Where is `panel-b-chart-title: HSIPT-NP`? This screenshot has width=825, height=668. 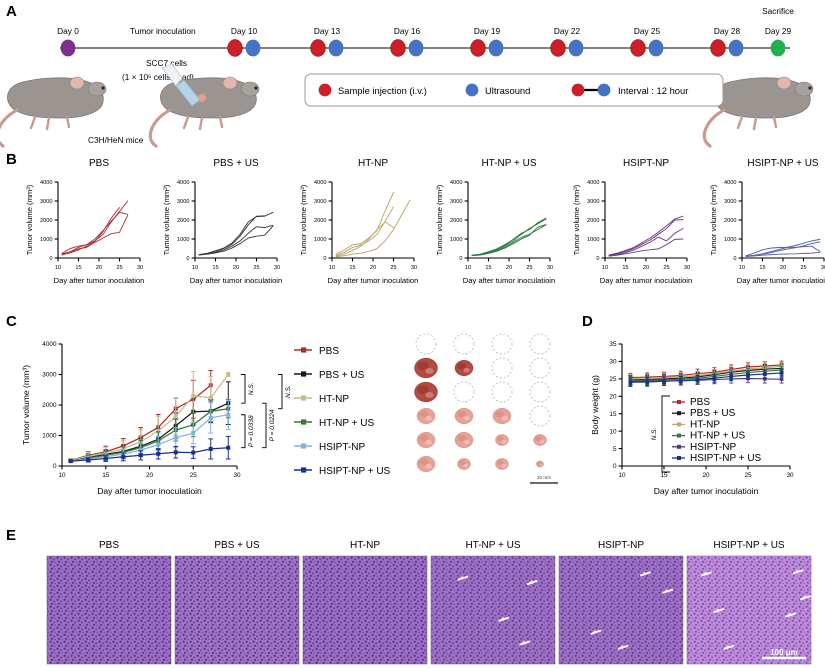 panel-b-chart-title: HSIPT-NP is located at coordinates (646, 163).